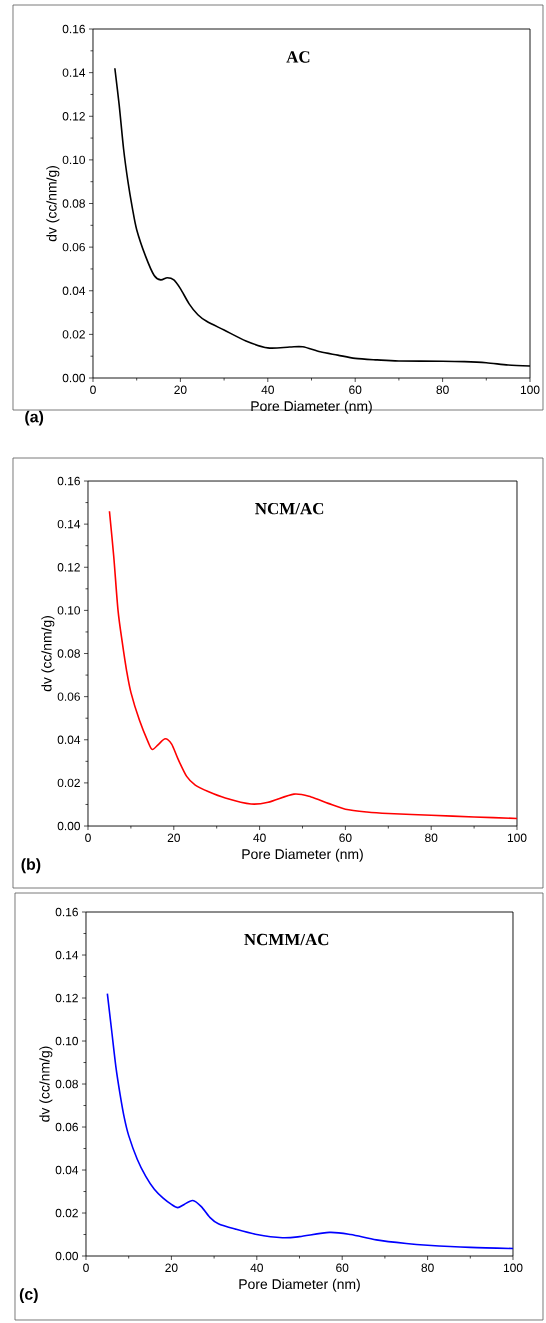 This screenshot has height=1323, width=546. Describe the element at coordinates (286, 939) in the screenshot. I see `text: NCMM/AC` at that location.